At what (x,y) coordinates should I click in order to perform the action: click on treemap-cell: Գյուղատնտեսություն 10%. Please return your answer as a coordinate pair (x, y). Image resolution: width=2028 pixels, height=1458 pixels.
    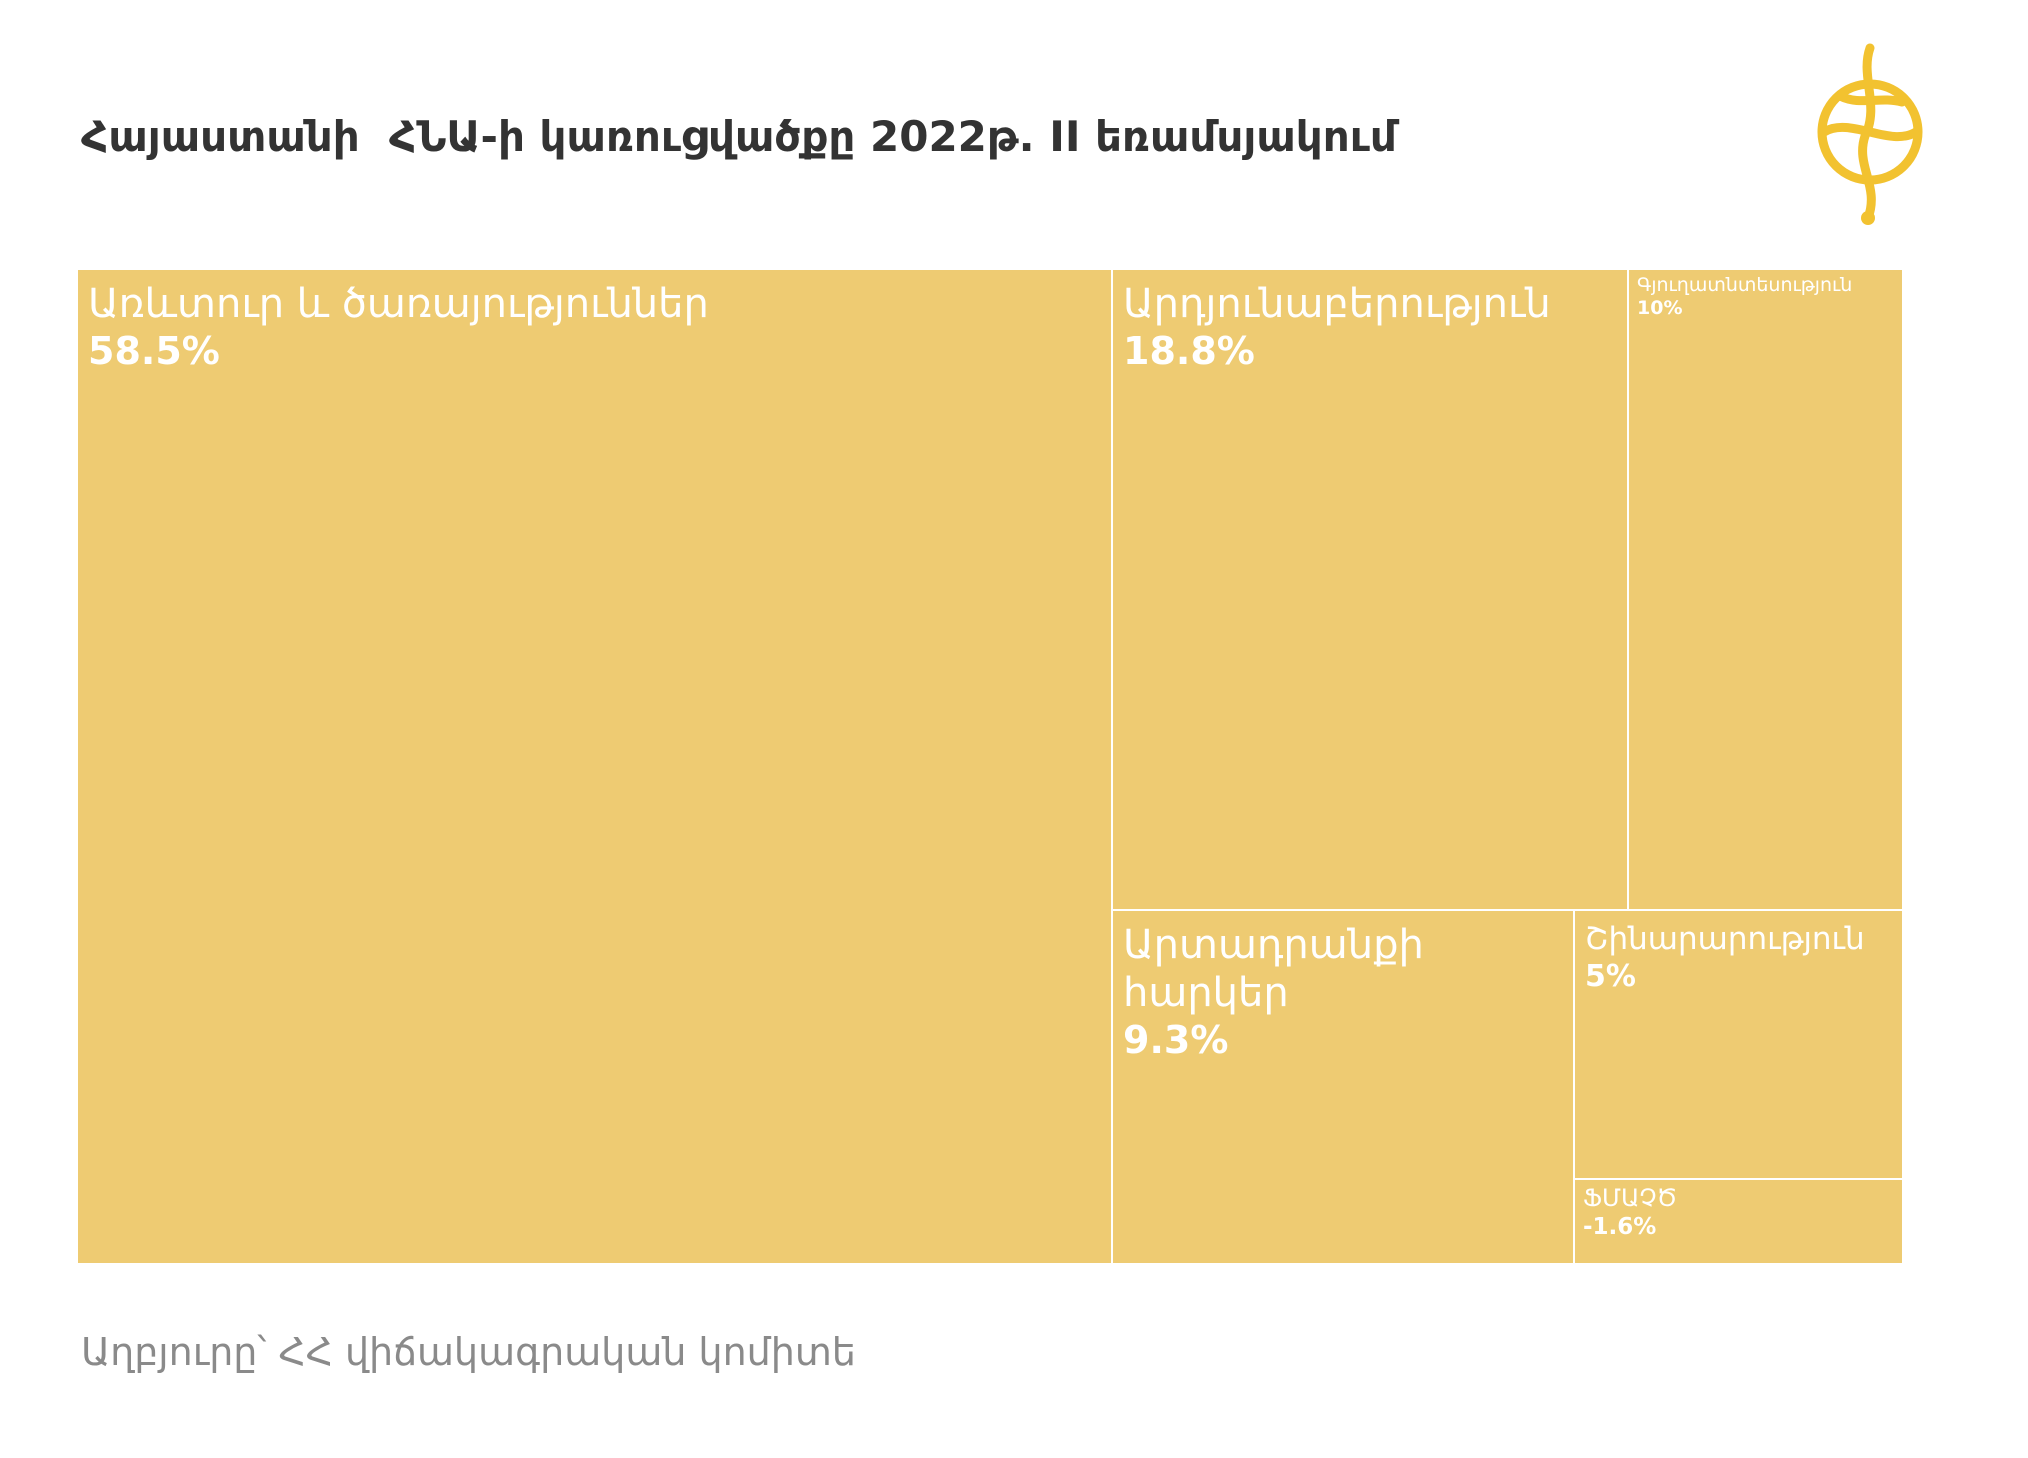
    Looking at the image, I should click on (1765, 589).